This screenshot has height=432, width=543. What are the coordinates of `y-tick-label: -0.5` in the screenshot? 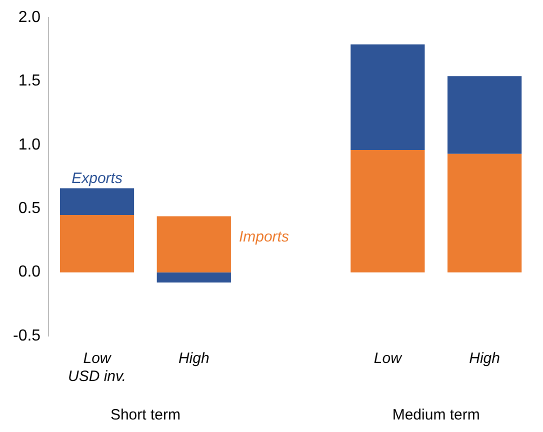 It's located at (26, 335).